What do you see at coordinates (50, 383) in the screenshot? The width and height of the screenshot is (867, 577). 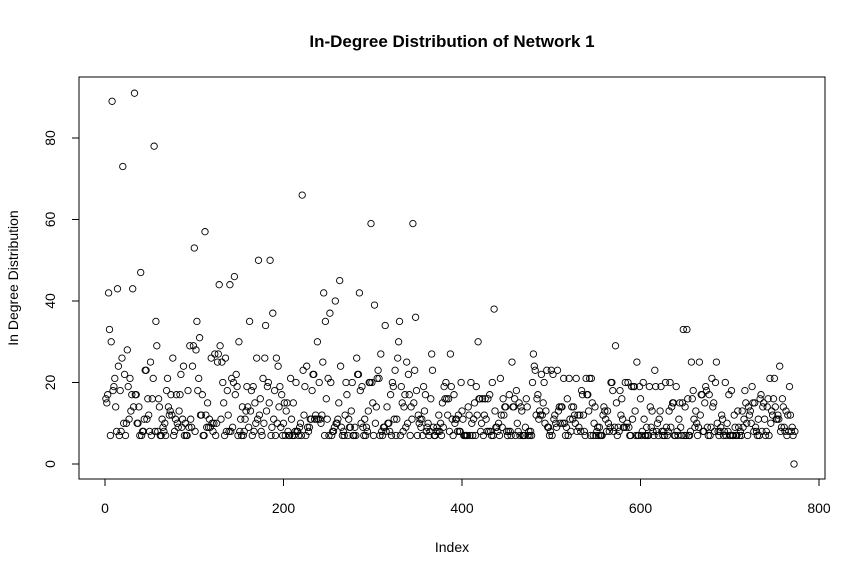 I see `y-tick-label: 20` at bounding box center [50, 383].